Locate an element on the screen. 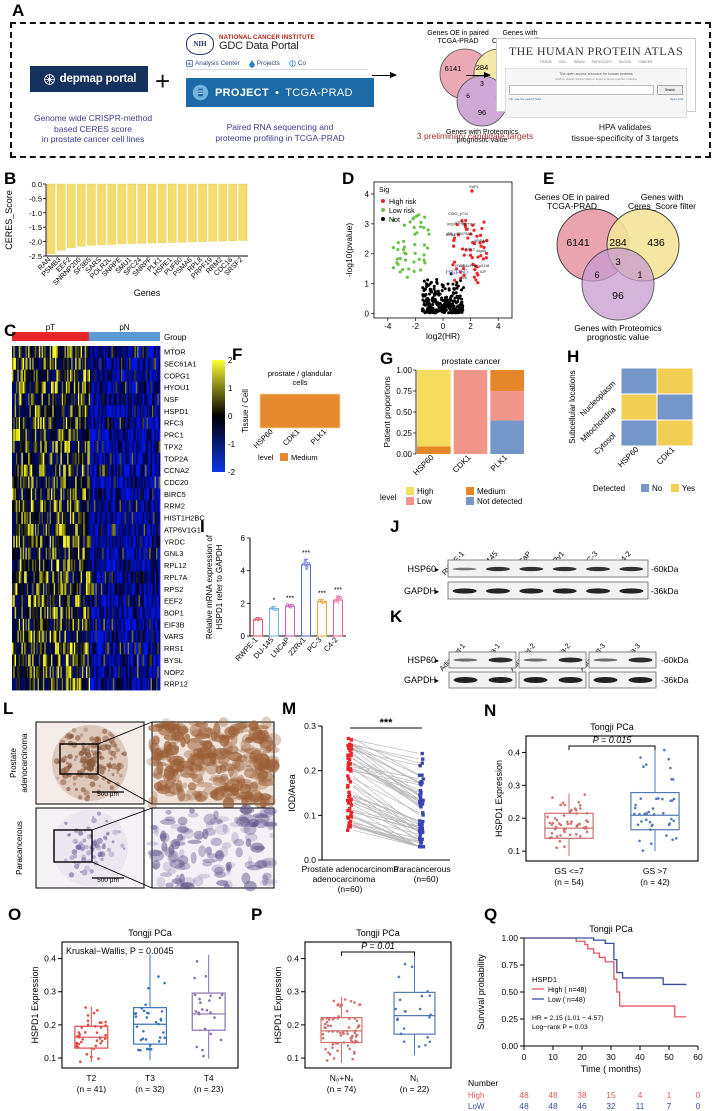 This screenshot has width=715, height=1111. tcga-icon is located at coordinates (200, 92).